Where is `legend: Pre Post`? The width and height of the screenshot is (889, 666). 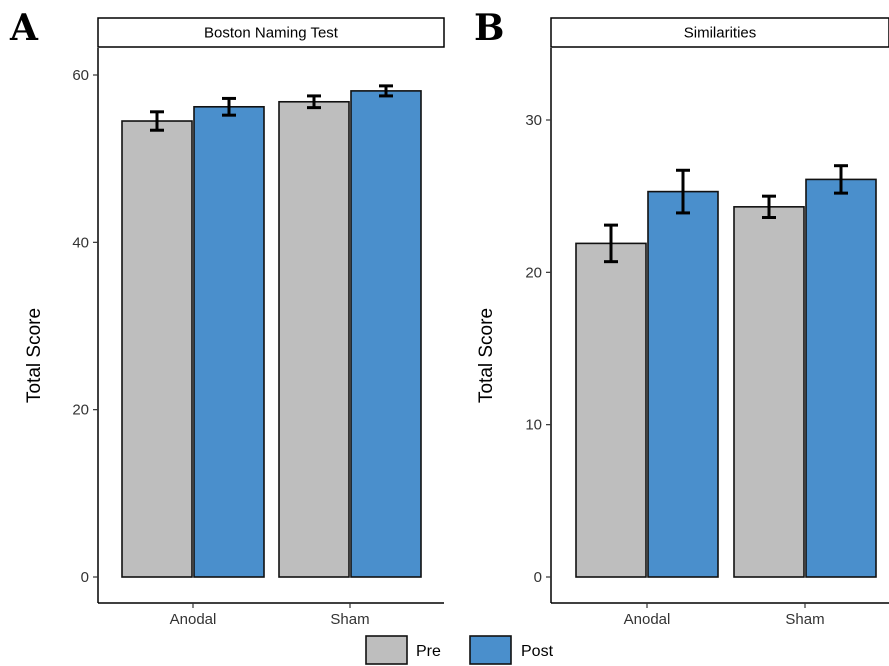 legend: Pre Post is located at coordinates (459, 650).